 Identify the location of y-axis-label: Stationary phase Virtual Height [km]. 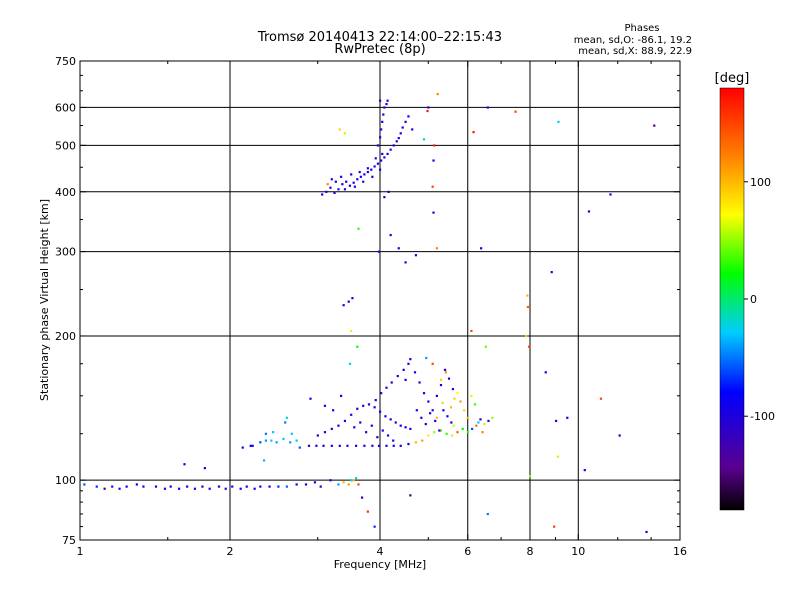
(44, 300).